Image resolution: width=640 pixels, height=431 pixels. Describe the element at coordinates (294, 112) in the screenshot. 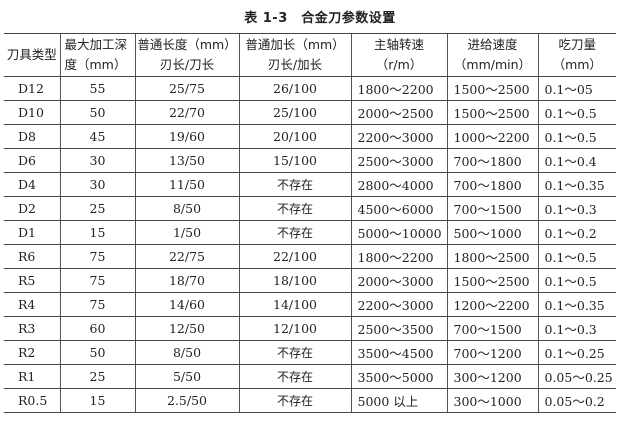

I see `cell-normal-extension: 25/100` at that location.